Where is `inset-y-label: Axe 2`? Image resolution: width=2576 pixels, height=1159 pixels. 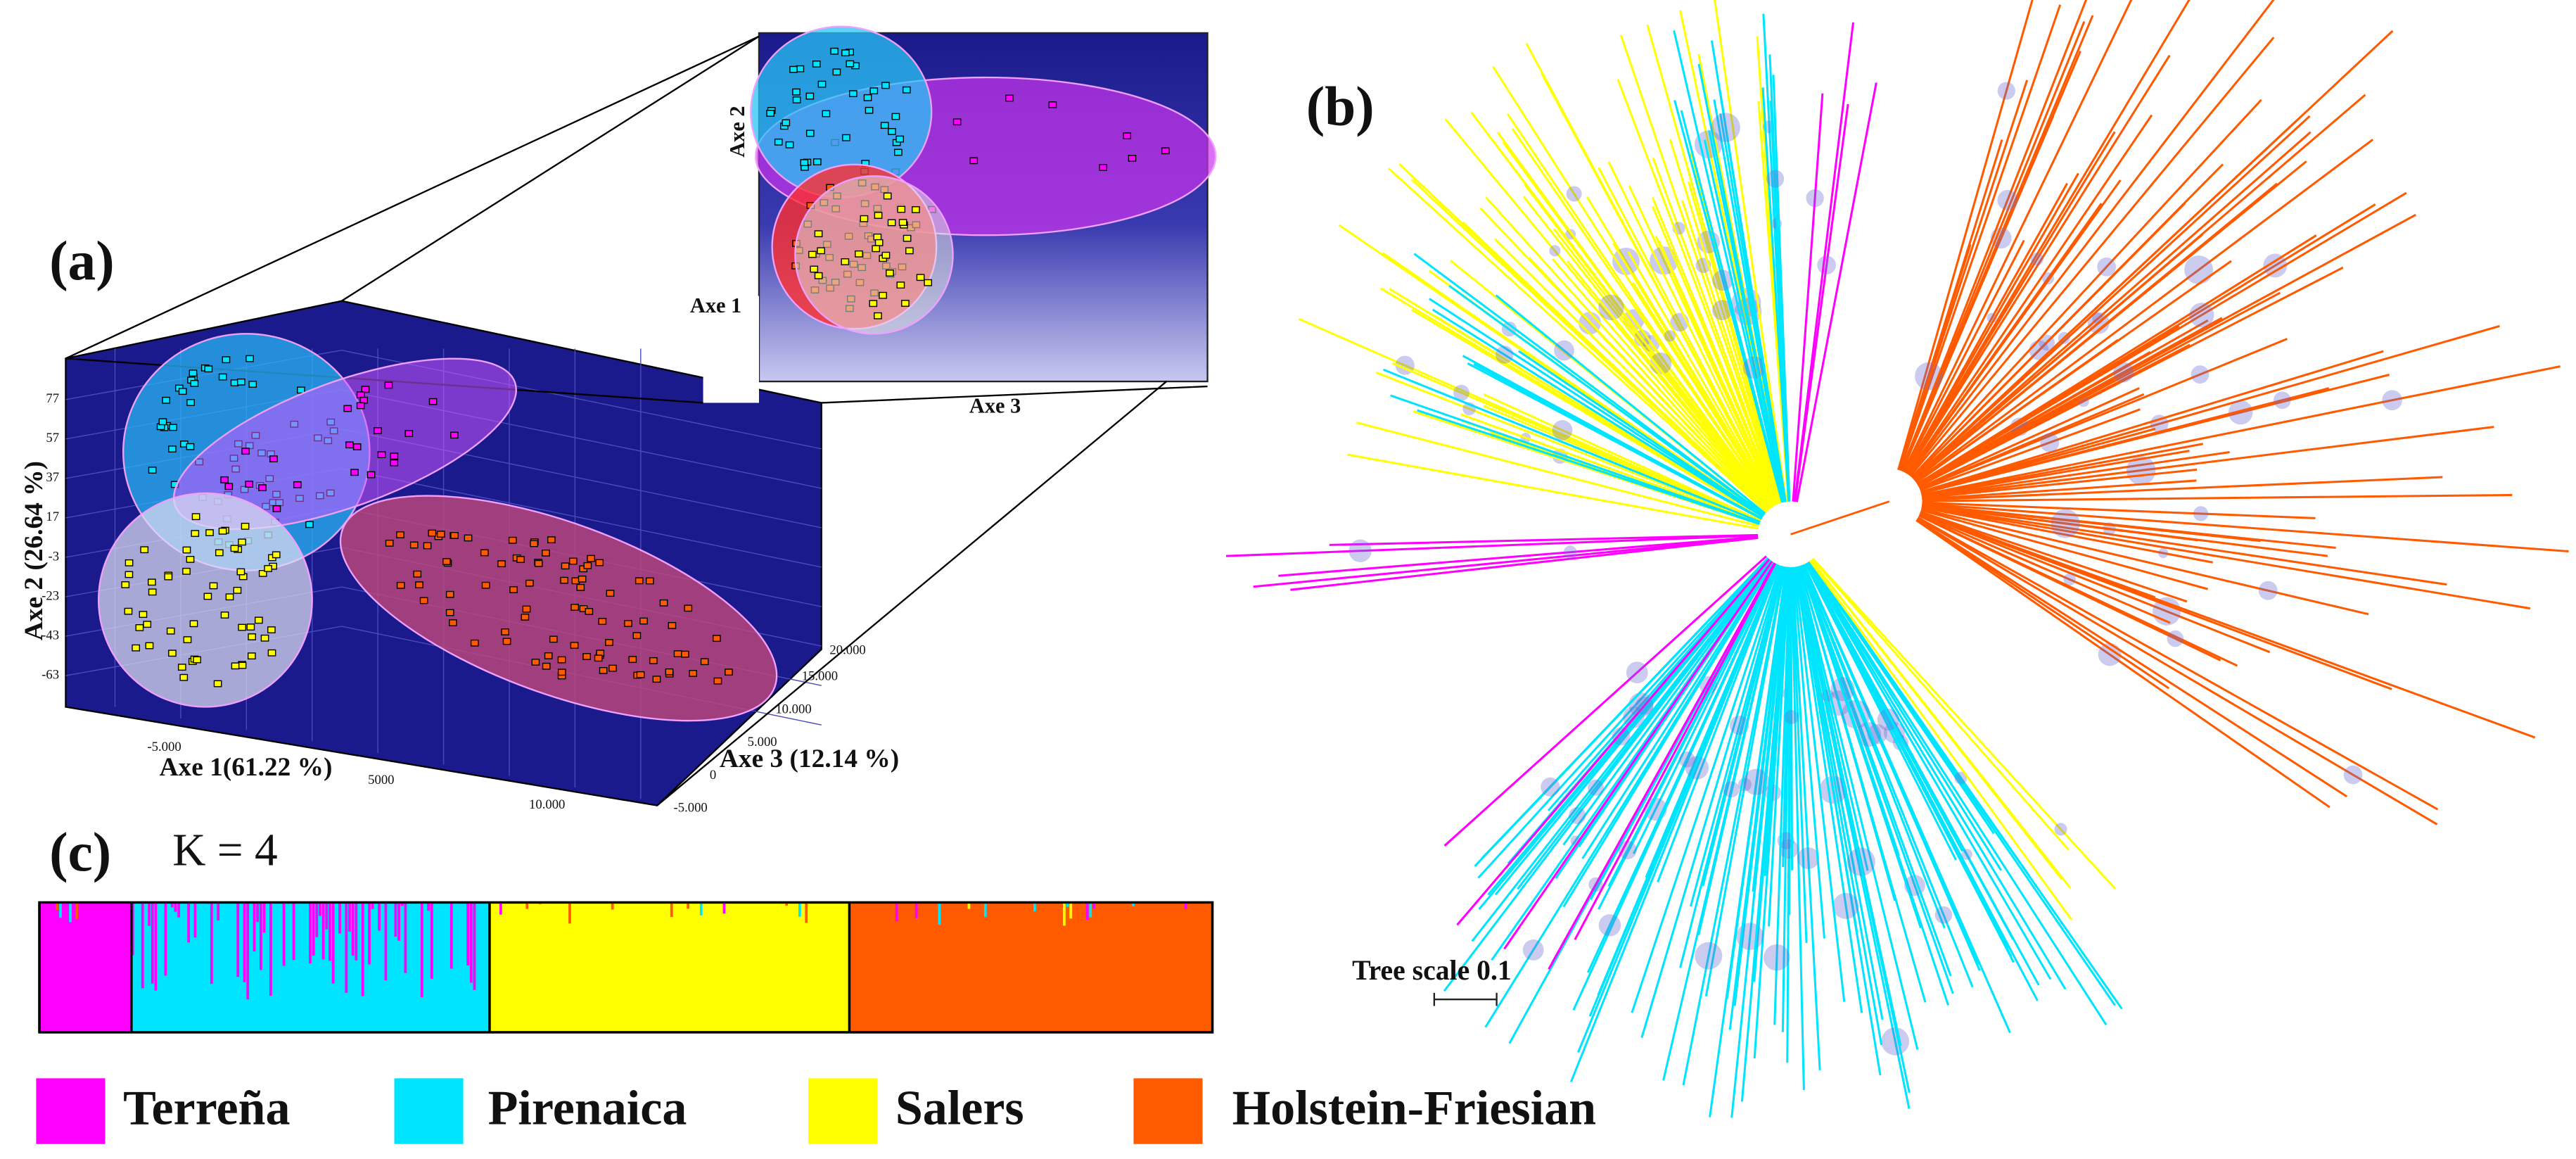 inset-y-label: Axe 2 is located at coordinates (737, 131).